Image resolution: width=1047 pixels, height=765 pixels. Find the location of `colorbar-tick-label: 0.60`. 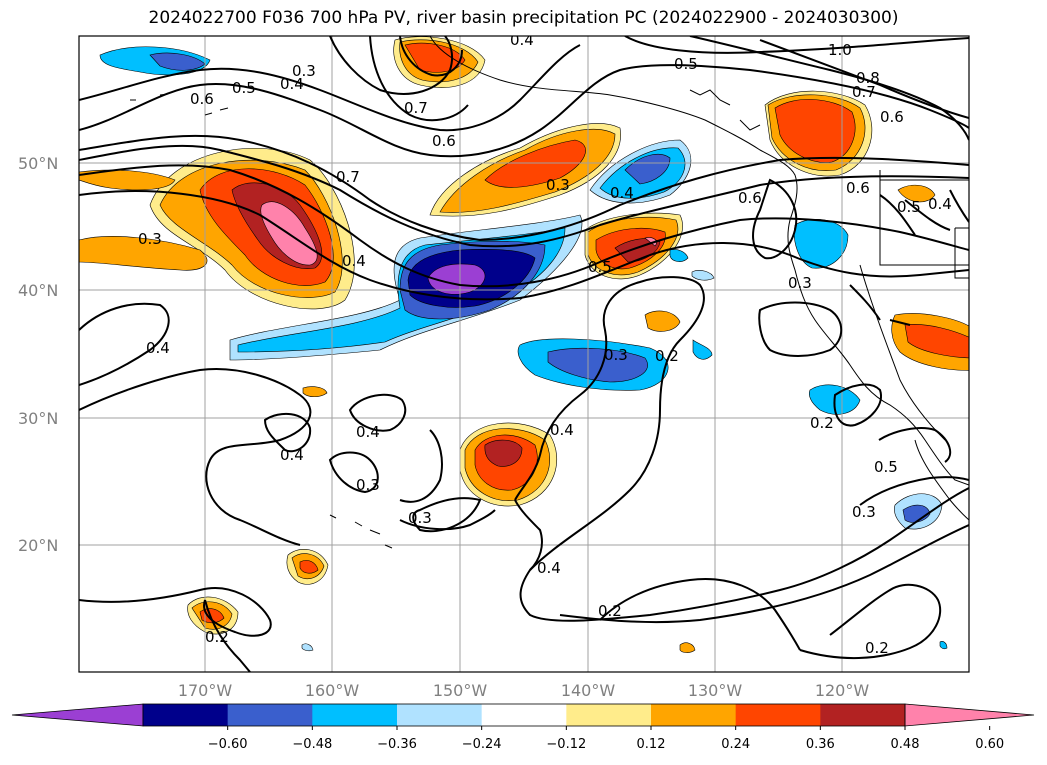

colorbar-tick-label: 0.60 is located at coordinates (989, 744).